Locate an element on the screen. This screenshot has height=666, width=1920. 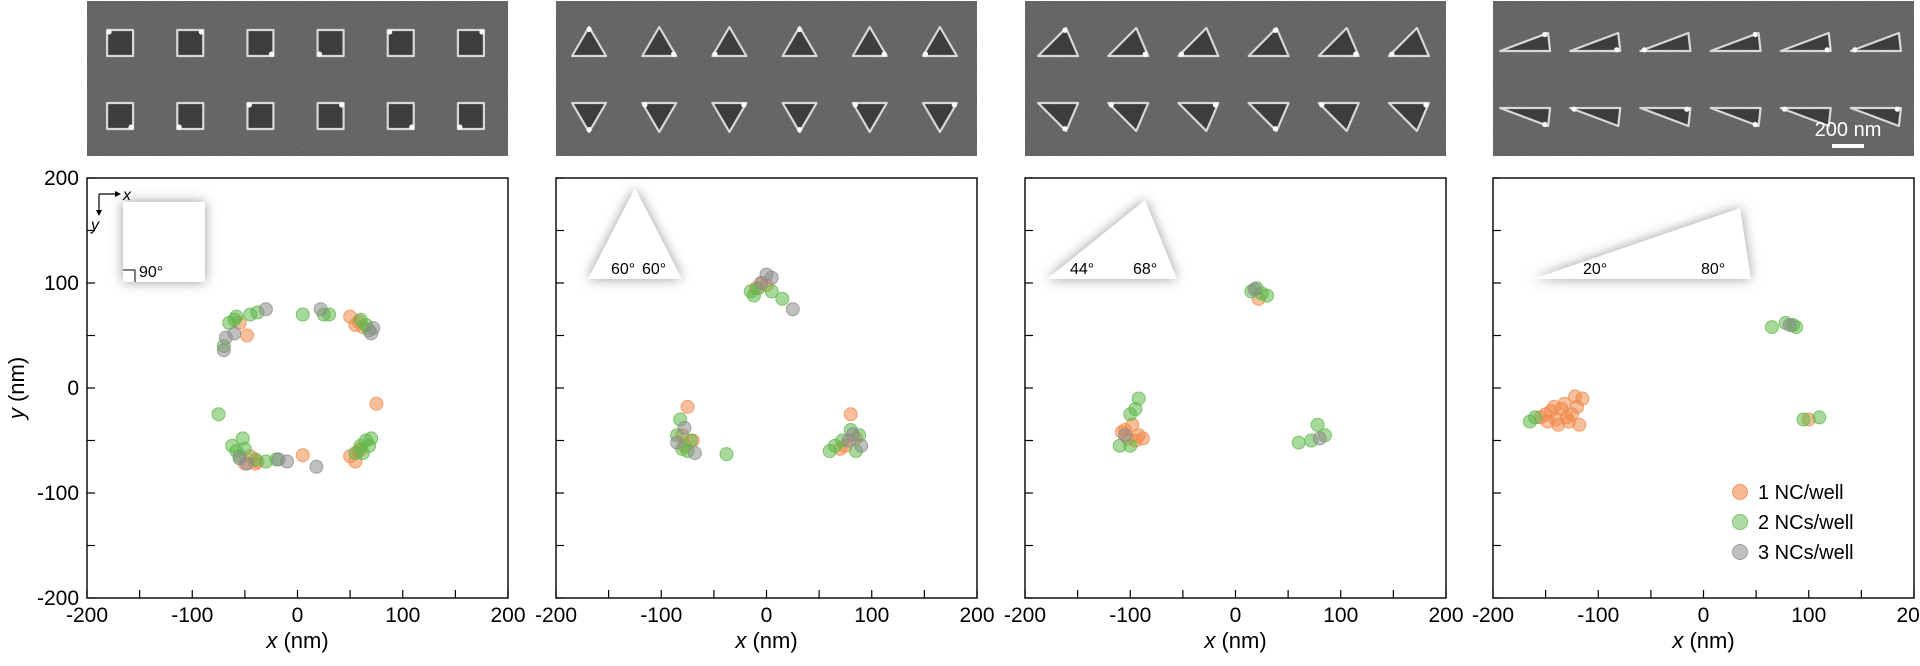
square-well-micrograph is located at coordinates (297, 78).